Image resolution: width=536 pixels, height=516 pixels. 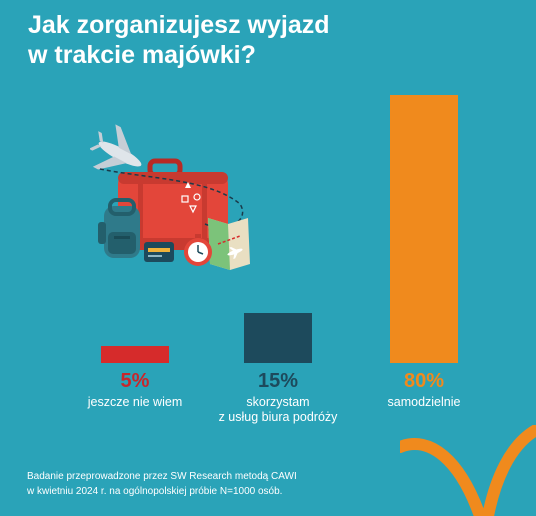 What do you see at coordinates (278, 402) in the screenshot?
I see `category-label-line: skorzystam` at bounding box center [278, 402].